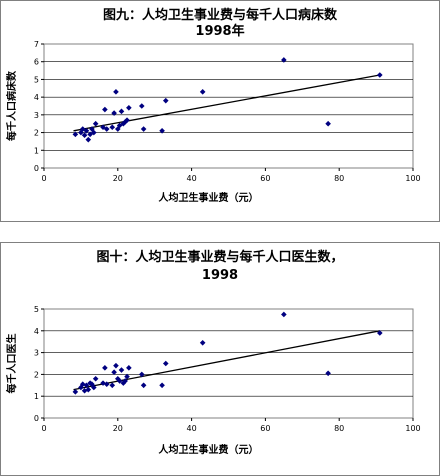 The image size is (440, 476). What do you see at coordinates (36, 79) in the screenshot?
I see `chart-1-y-tick-label: 5` at bounding box center [36, 79].